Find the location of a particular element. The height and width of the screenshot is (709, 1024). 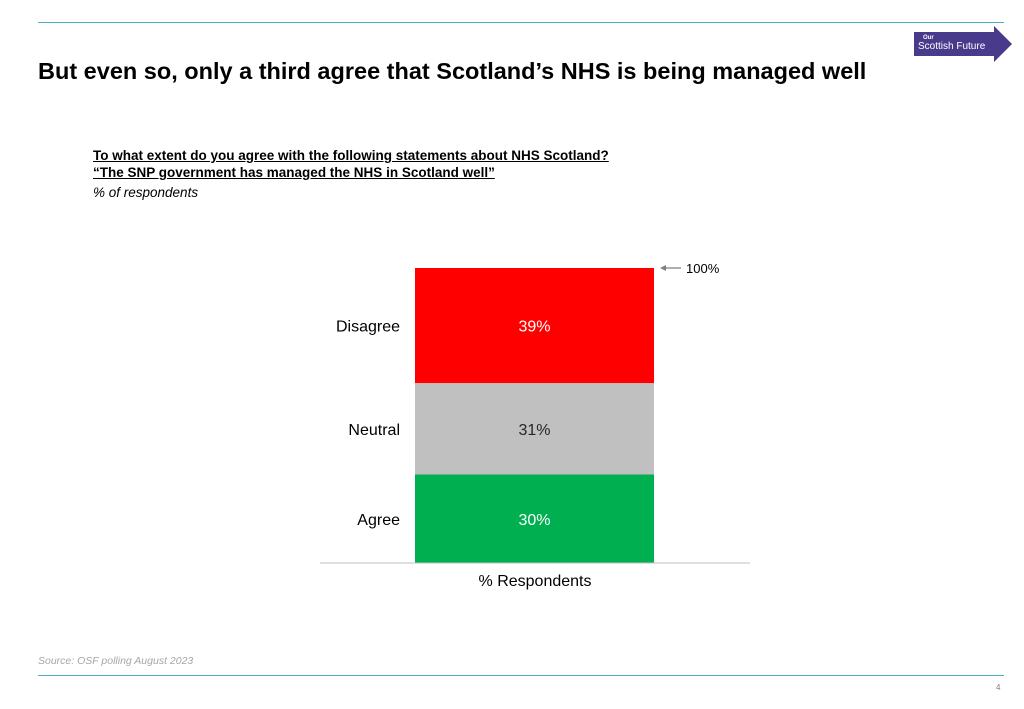

bar-segment-neutral is located at coordinates (534, 429).